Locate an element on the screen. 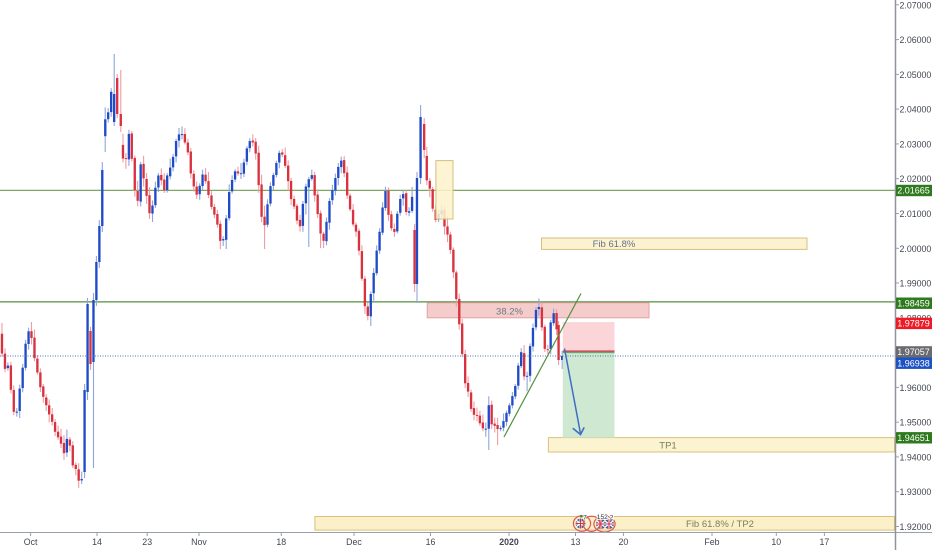 The height and width of the screenshot is (550, 932). svg-text: 1.92000 is located at coordinates (916, 527).